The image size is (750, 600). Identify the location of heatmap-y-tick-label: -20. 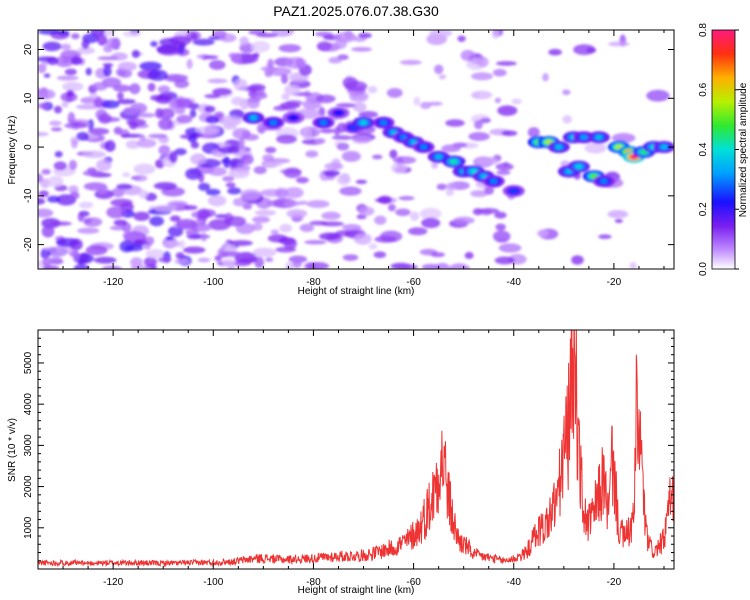
(28, 244).